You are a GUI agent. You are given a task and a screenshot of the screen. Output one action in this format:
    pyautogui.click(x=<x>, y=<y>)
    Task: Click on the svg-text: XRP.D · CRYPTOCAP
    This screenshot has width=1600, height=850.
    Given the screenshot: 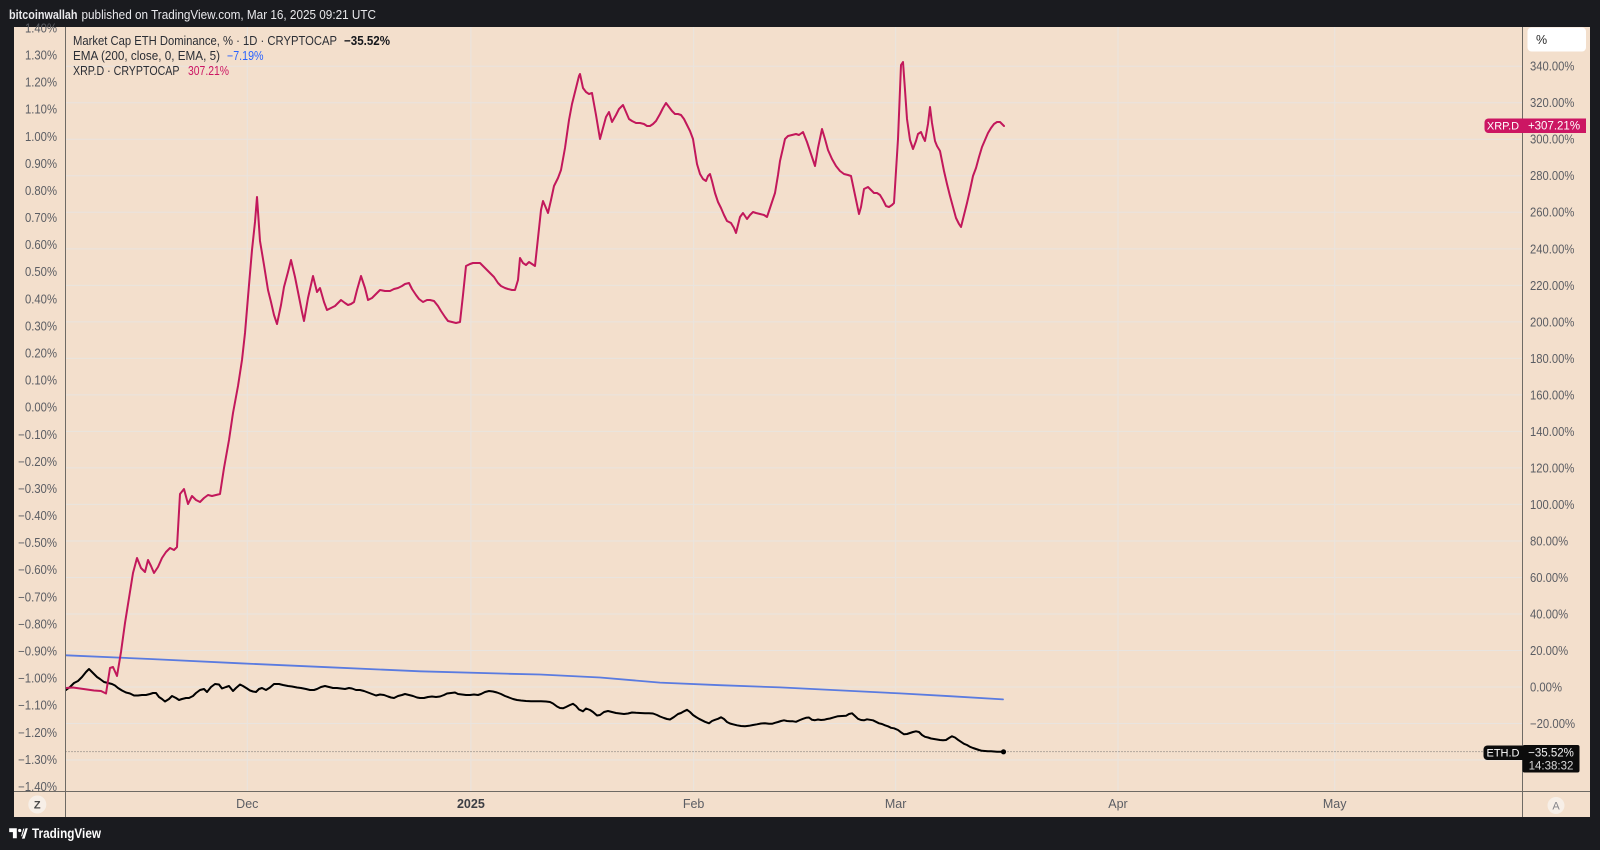 What is the action you would take?
    pyautogui.click(x=126, y=71)
    